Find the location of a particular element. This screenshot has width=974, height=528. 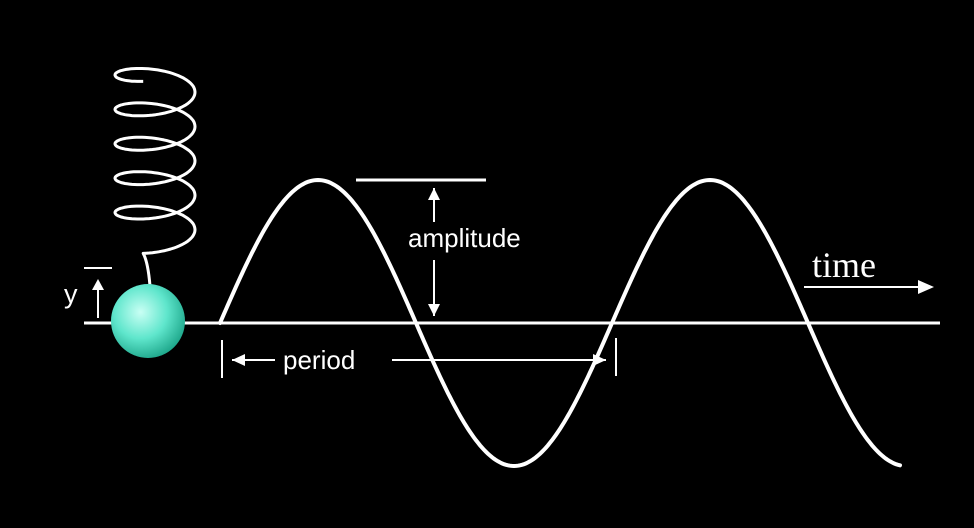

period-label: period is located at coordinates (319, 360).